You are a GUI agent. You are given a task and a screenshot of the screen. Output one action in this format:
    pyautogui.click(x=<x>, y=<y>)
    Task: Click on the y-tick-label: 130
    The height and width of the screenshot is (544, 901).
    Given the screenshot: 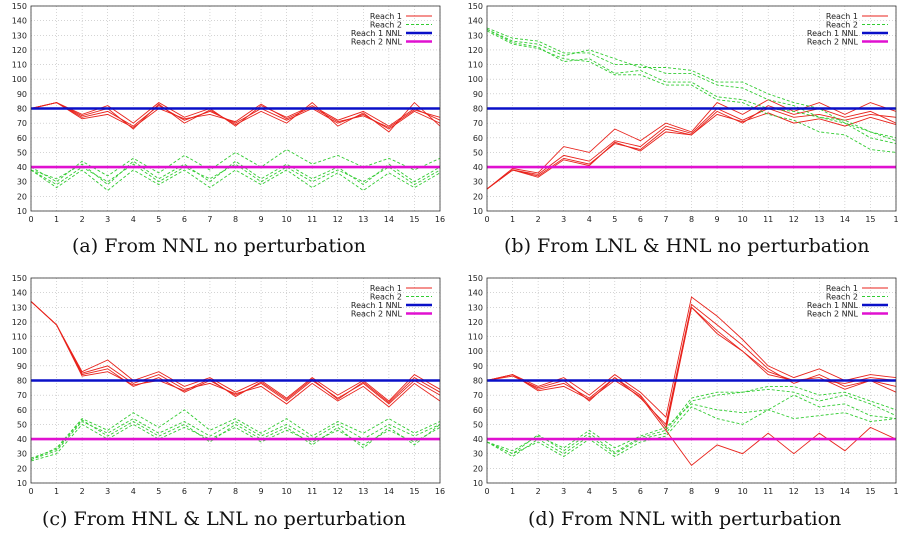 What is the action you would take?
    pyautogui.click(x=19, y=35)
    